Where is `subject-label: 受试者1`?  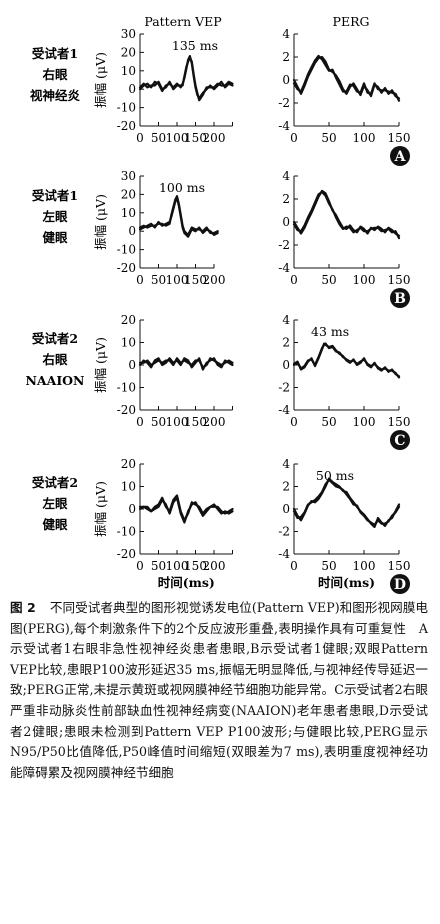
subject-label: 受试者1 is located at coordinates (55, 195).